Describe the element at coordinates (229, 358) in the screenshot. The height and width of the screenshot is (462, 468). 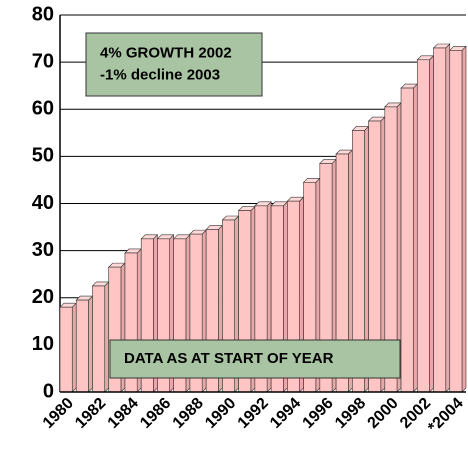
I see `annotation-text: DATA AS AT START OF YEAR` at that location.